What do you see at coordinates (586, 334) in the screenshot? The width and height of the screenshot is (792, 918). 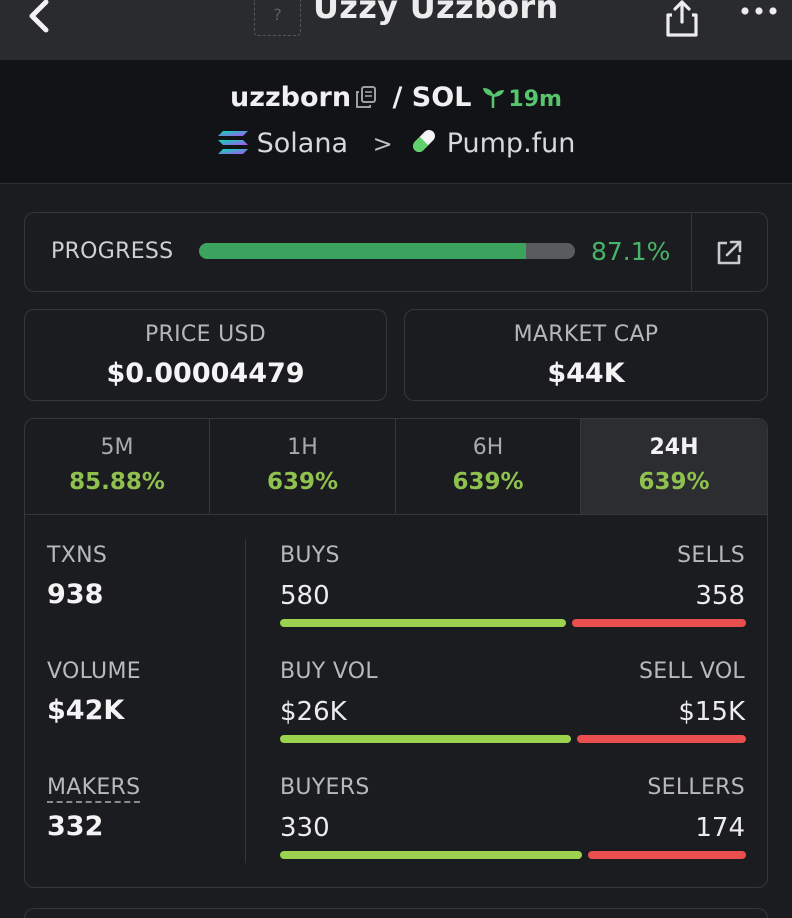 I see `market-cap-label: MARKET CAP` at bounding box center [586, 334].